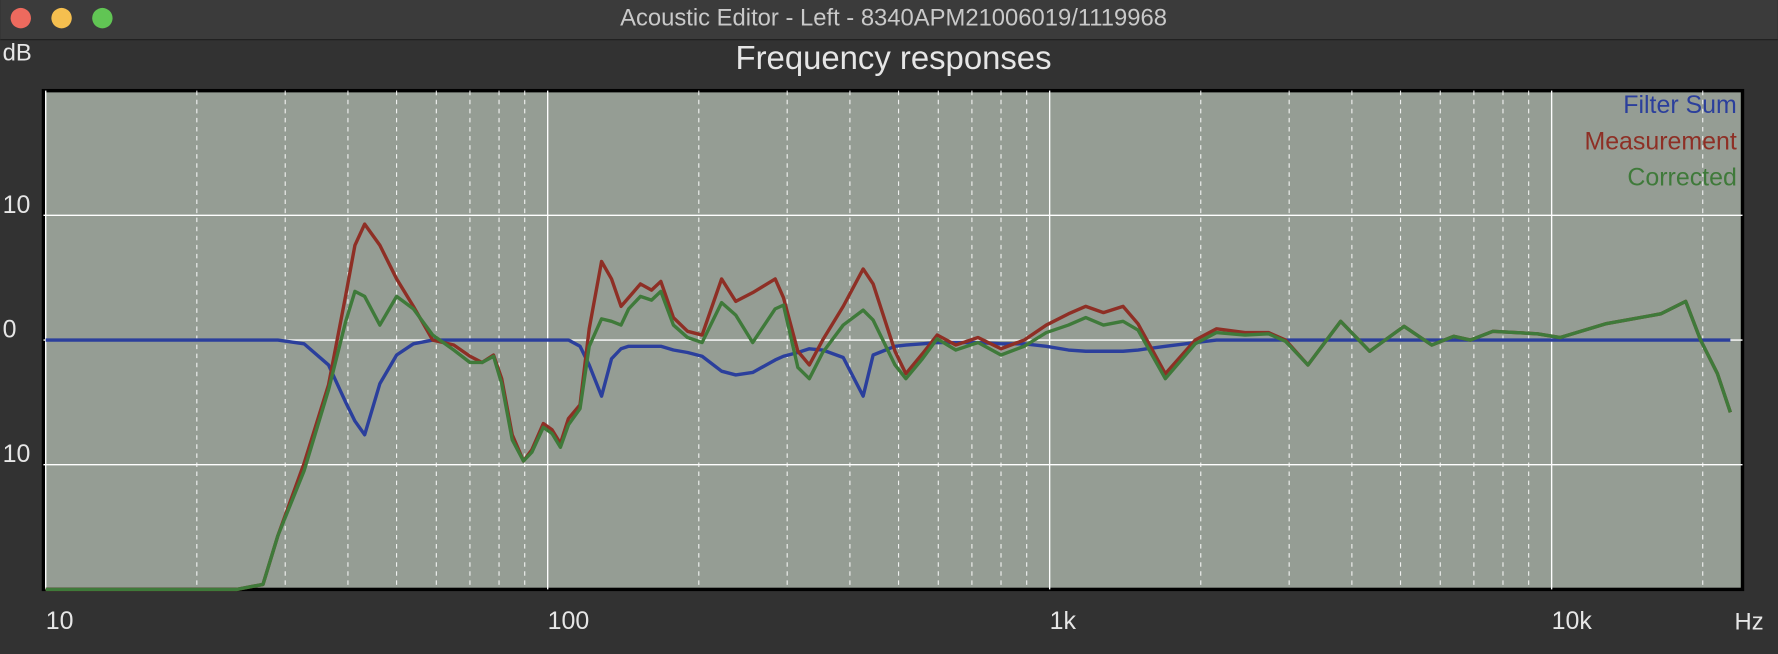 The height and width of the screenshot is (654, 1778). Describe the element at coordinates (60, 621) in the screenshot. I see `x-tick-label: 10` at that location.